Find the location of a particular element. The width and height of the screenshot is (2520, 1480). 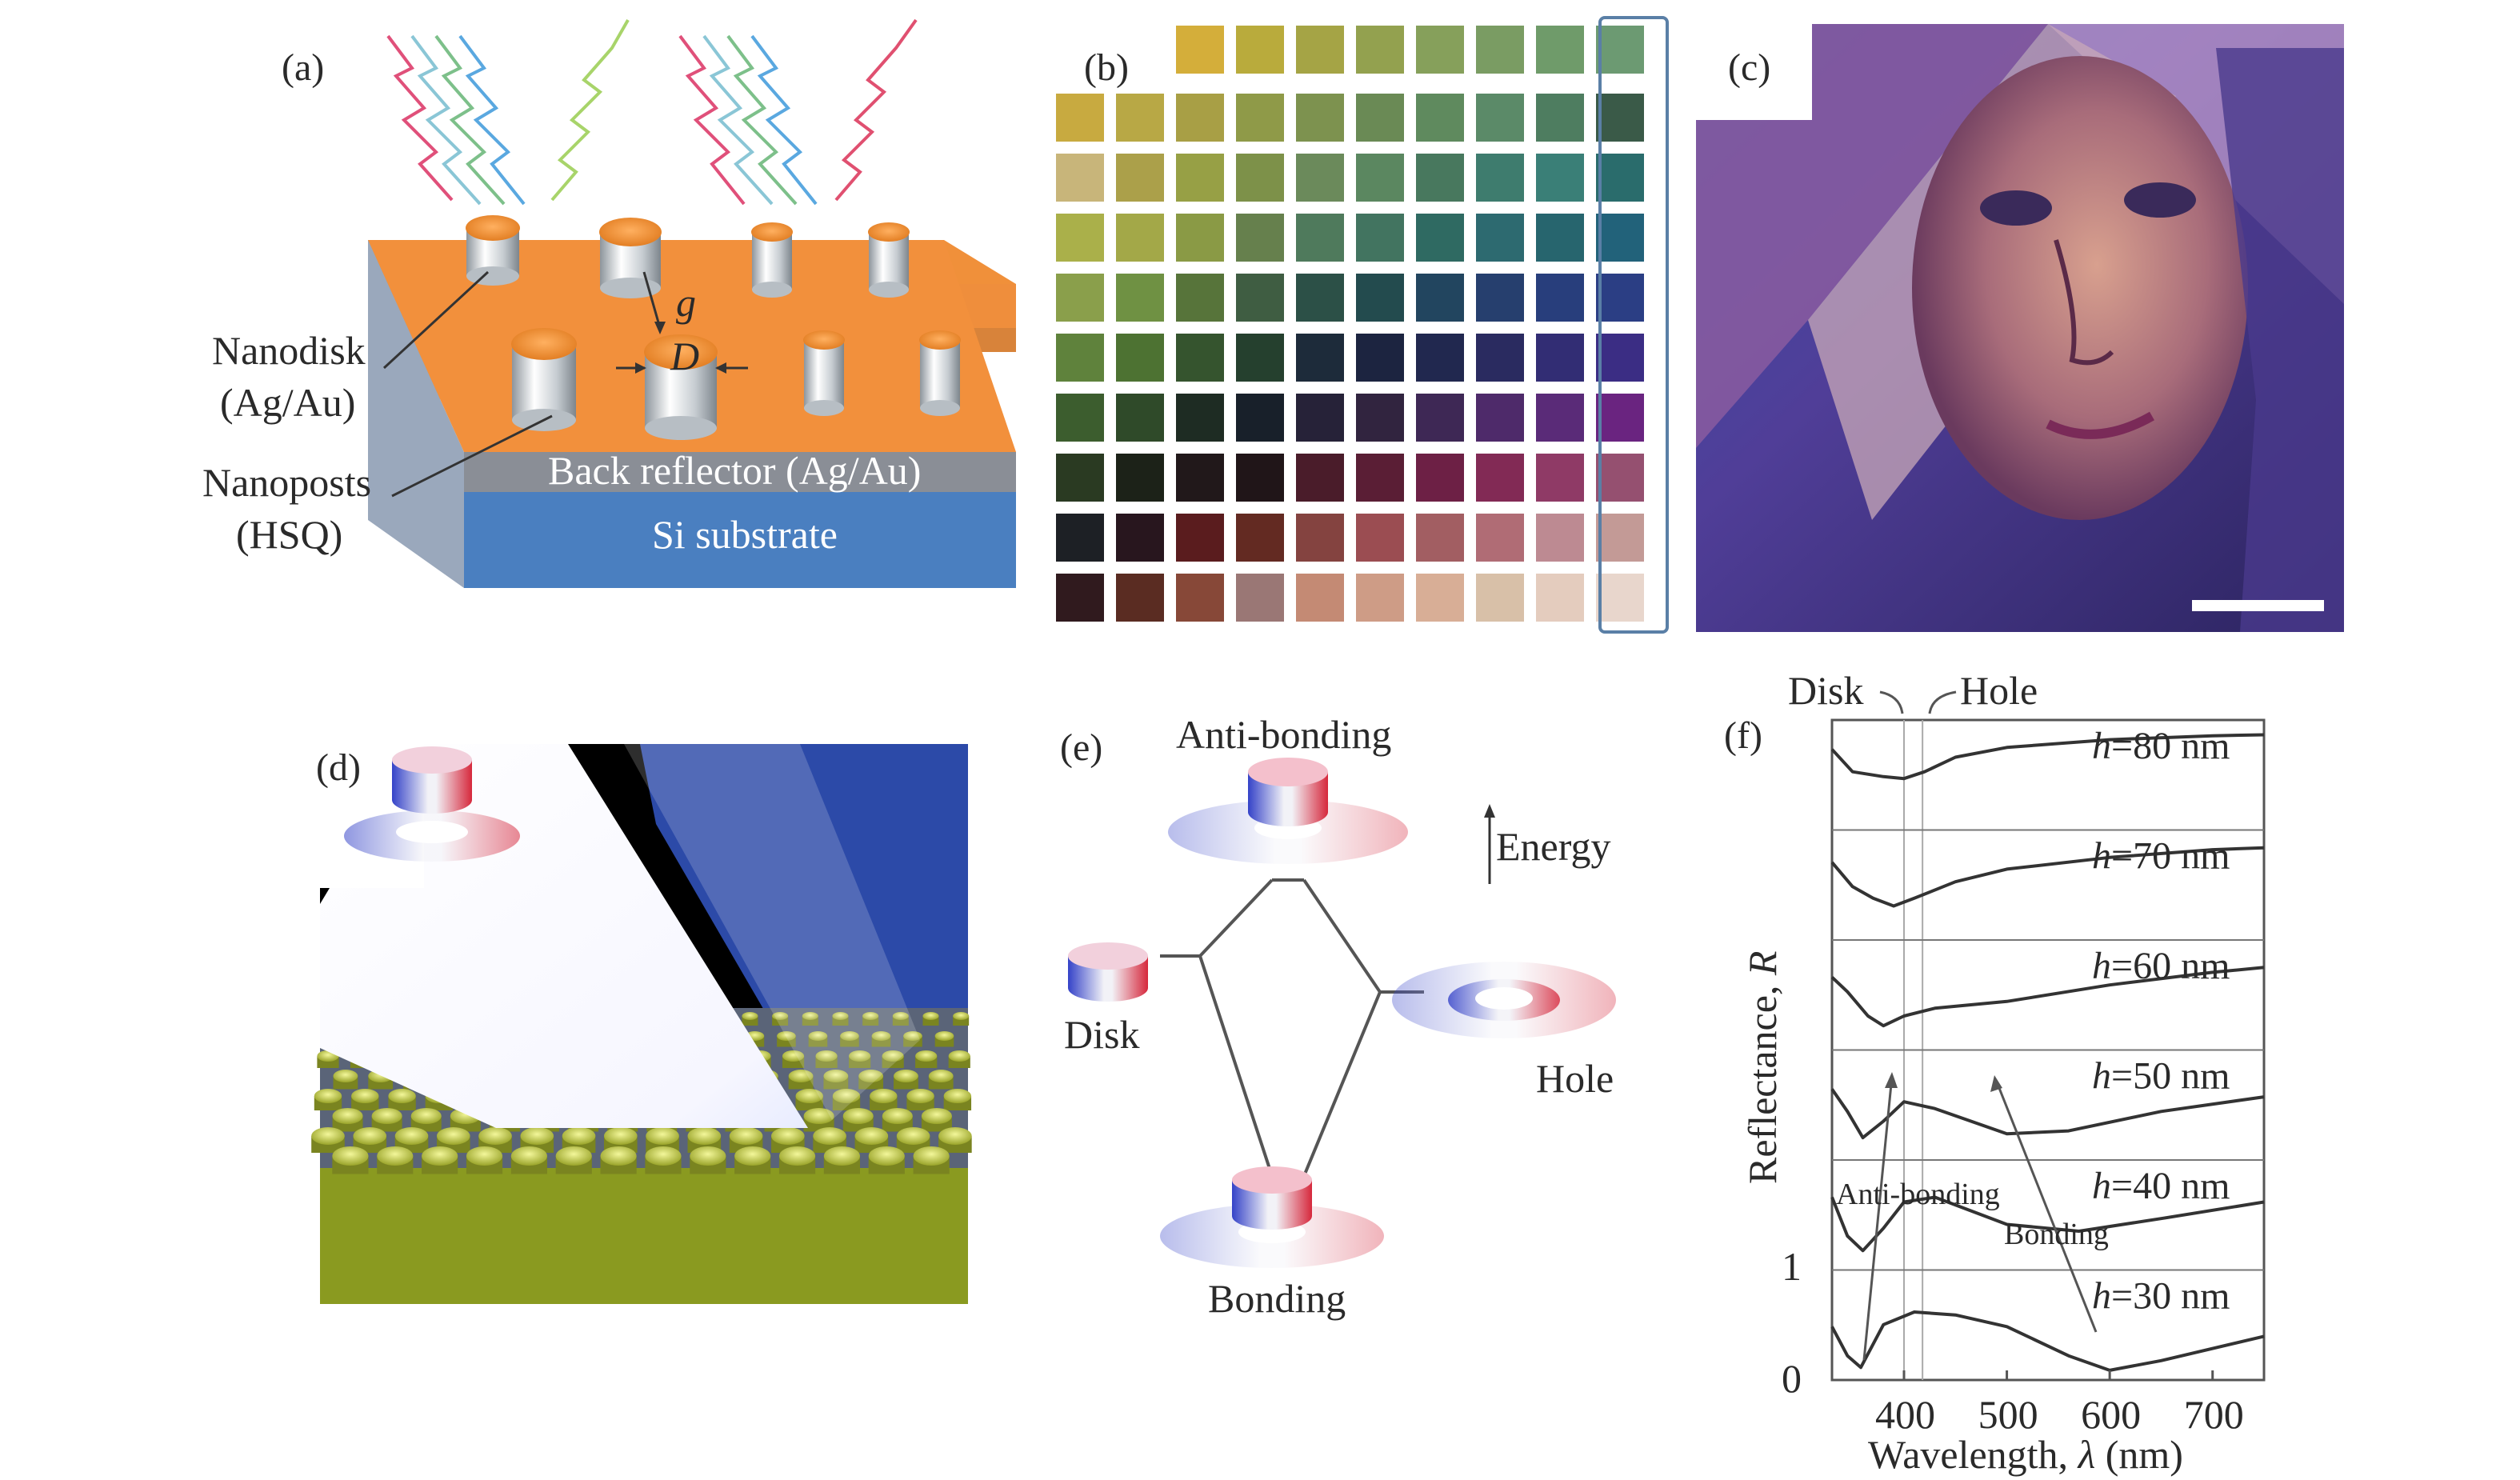

hole-mode-icon is located at coordinates (1504, 1000).